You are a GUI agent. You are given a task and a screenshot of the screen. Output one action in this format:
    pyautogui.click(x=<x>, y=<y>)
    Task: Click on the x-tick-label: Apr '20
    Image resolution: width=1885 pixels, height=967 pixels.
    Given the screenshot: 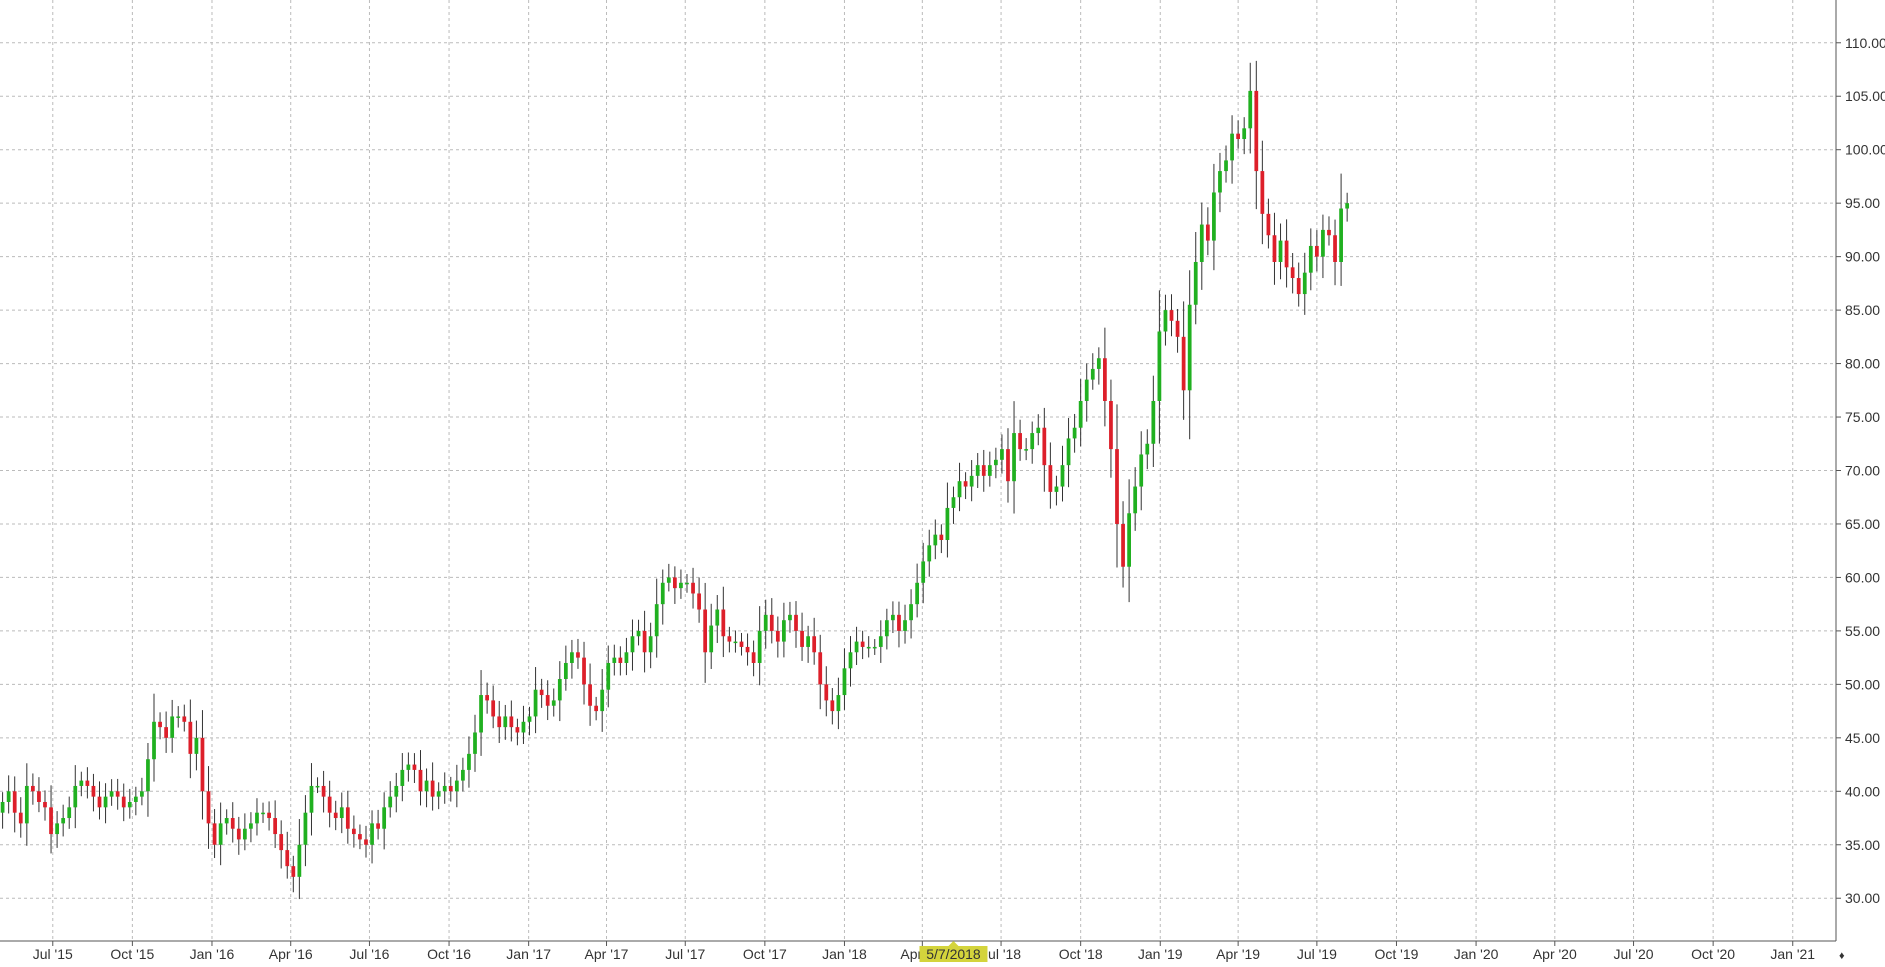 What is the action you would take?
    pyautogui.click(x=1555, y=954)
    